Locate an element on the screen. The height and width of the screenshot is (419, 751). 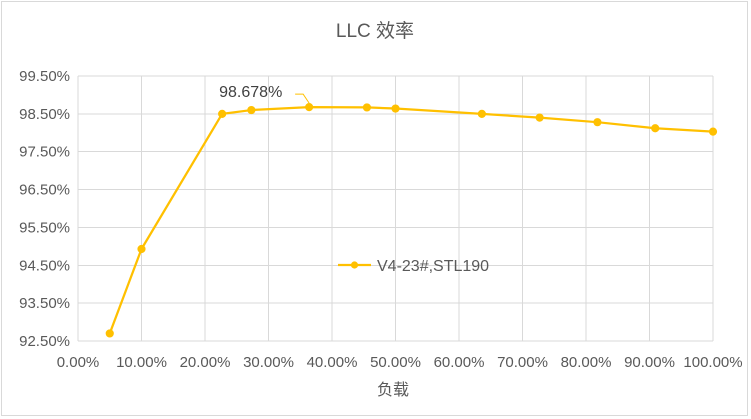
y-tick-label: 94.50% is located at coordinates (44, 265).